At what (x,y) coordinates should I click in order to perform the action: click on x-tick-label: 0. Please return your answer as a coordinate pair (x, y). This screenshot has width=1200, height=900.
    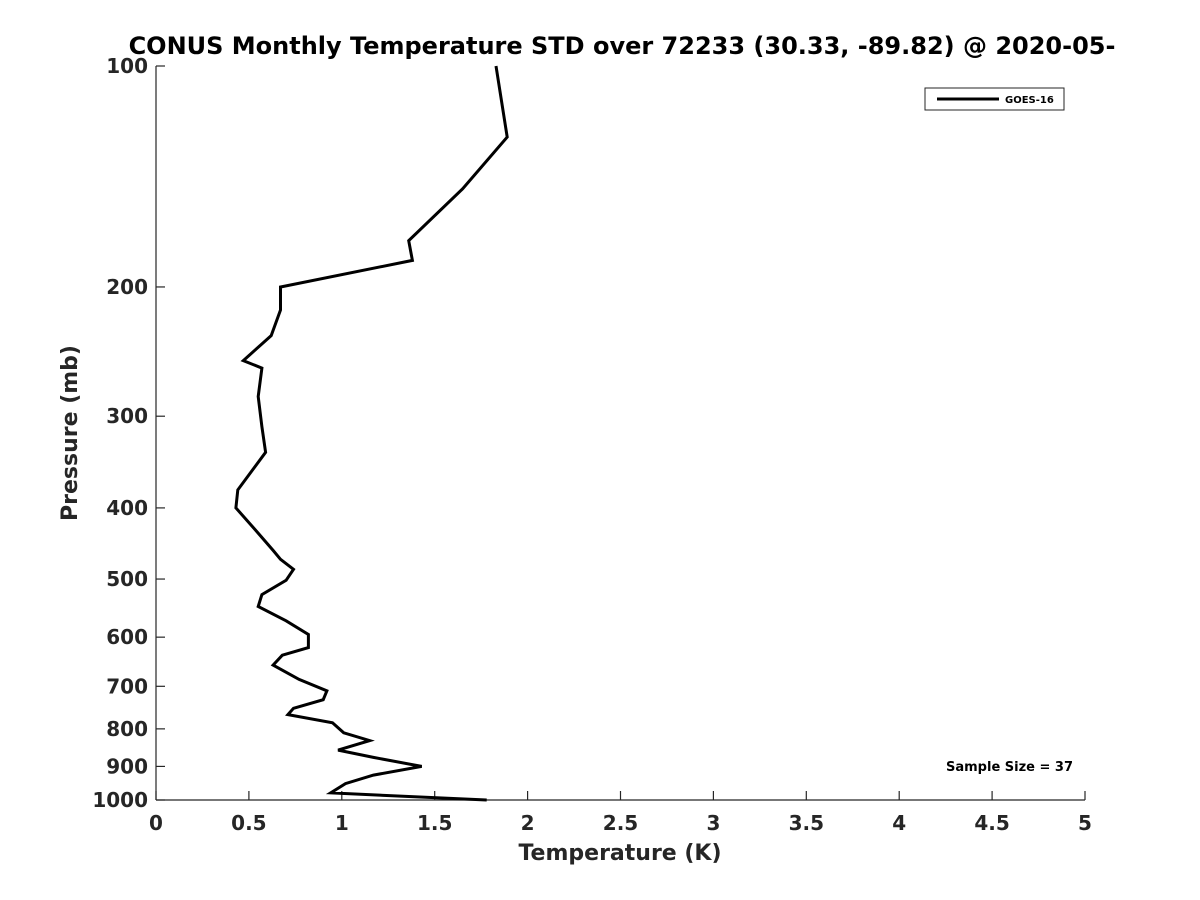
    Looking at the image, I should click on (156, 823).